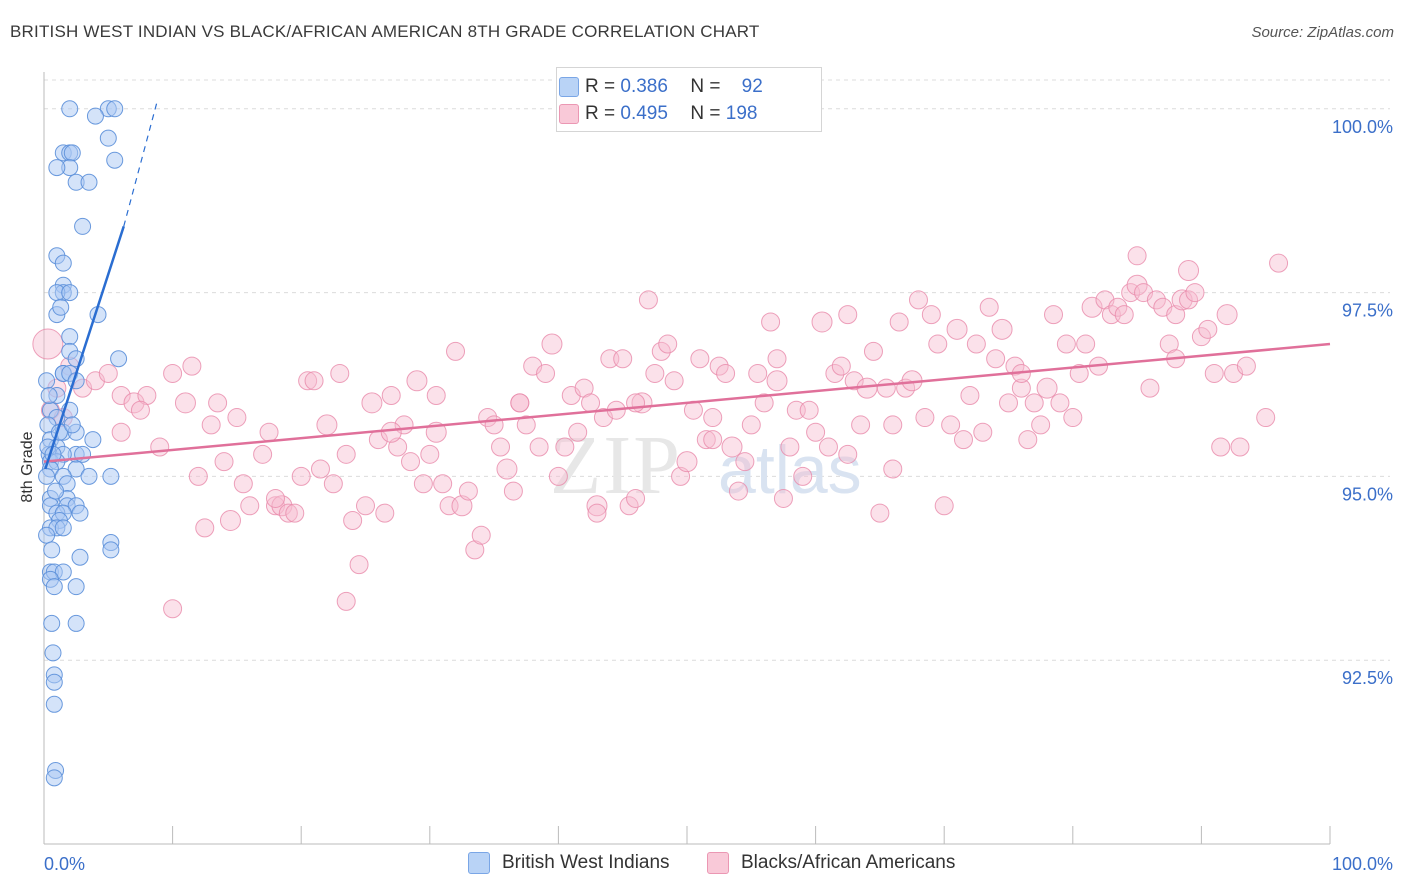 This screenshot has width=1406, height=892. Describe the element at coordinates (616, 465) in the screenshot. I see `watermark-zip: ZIP` at that location.